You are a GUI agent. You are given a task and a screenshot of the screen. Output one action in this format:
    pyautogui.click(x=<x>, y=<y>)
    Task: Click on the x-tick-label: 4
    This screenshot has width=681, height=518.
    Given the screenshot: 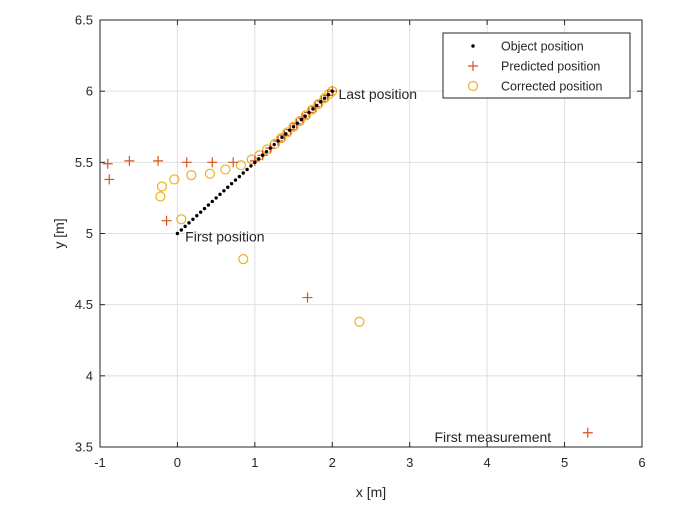 What is the action you would take?
    pyautogui.click(x=487, y=462)
    